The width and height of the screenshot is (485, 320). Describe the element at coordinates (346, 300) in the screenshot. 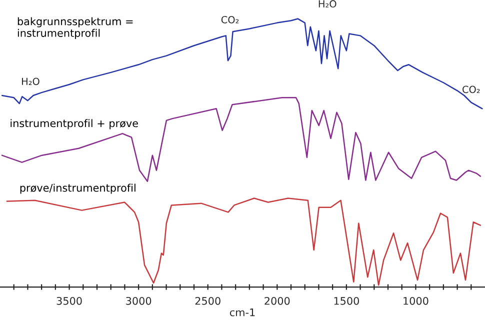

I see `x-tick-label: 1500` at that location.